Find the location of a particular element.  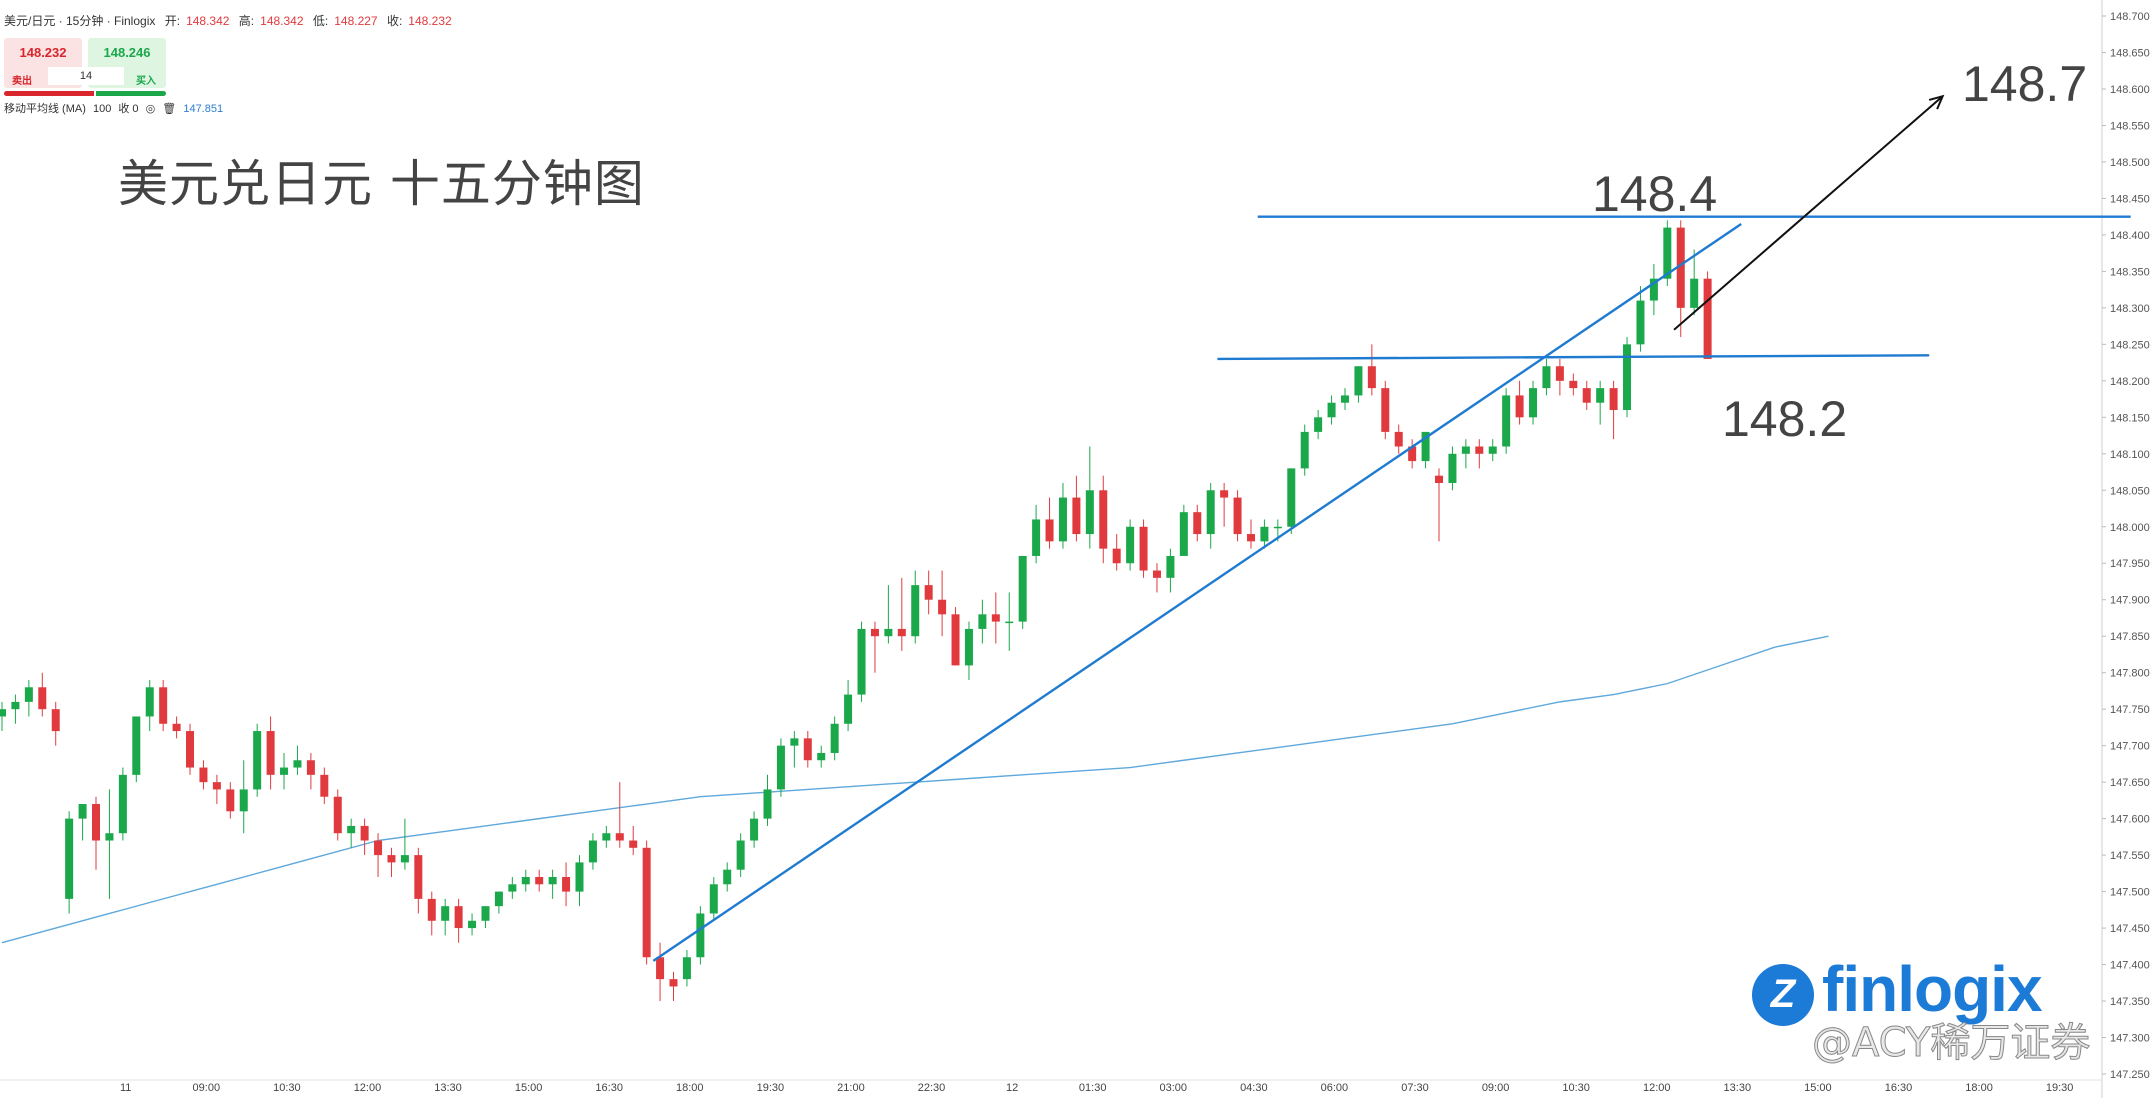

target-arrow is located at coordinates (1808, 213).